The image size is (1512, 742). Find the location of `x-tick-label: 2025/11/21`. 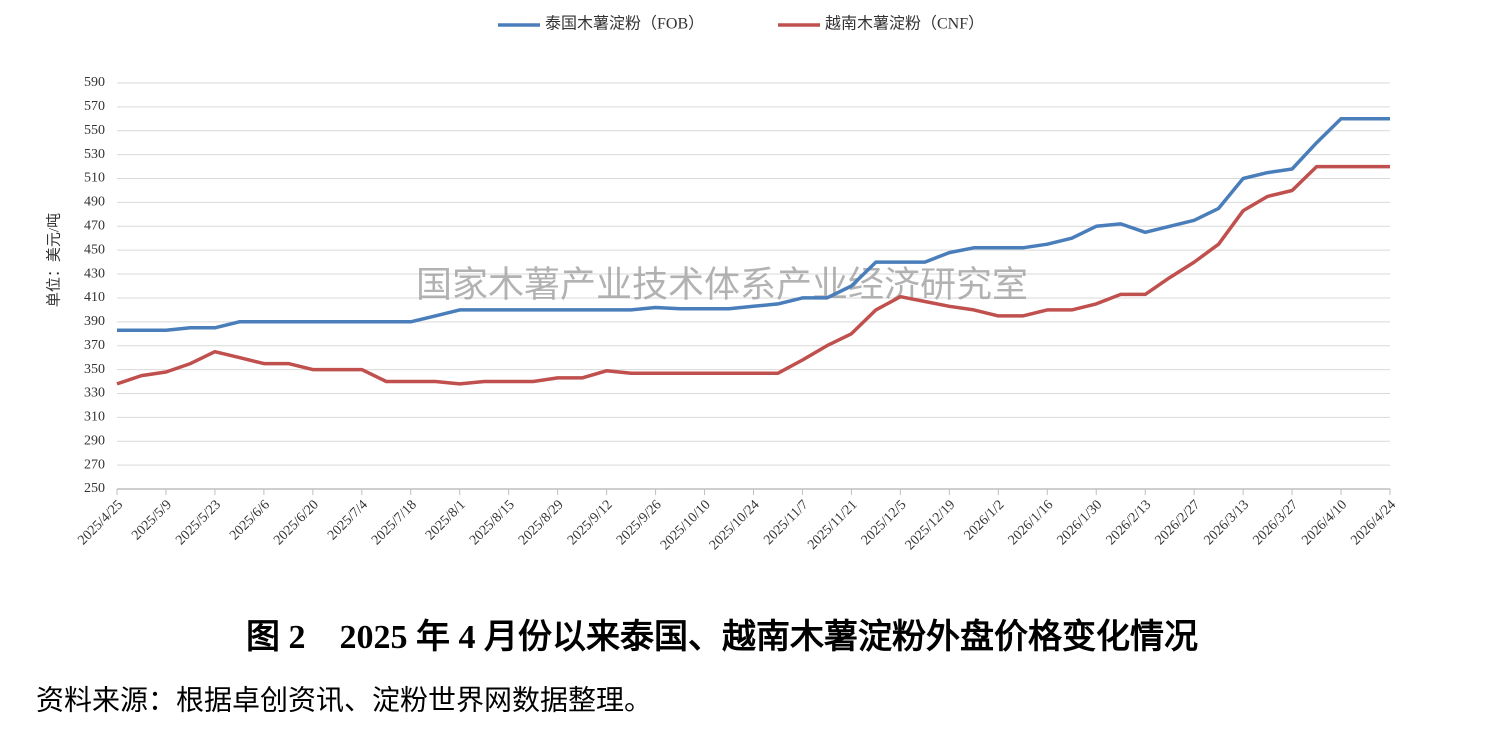

x-tick-label: 2025/11/21 is located at coordinates (832, 524).